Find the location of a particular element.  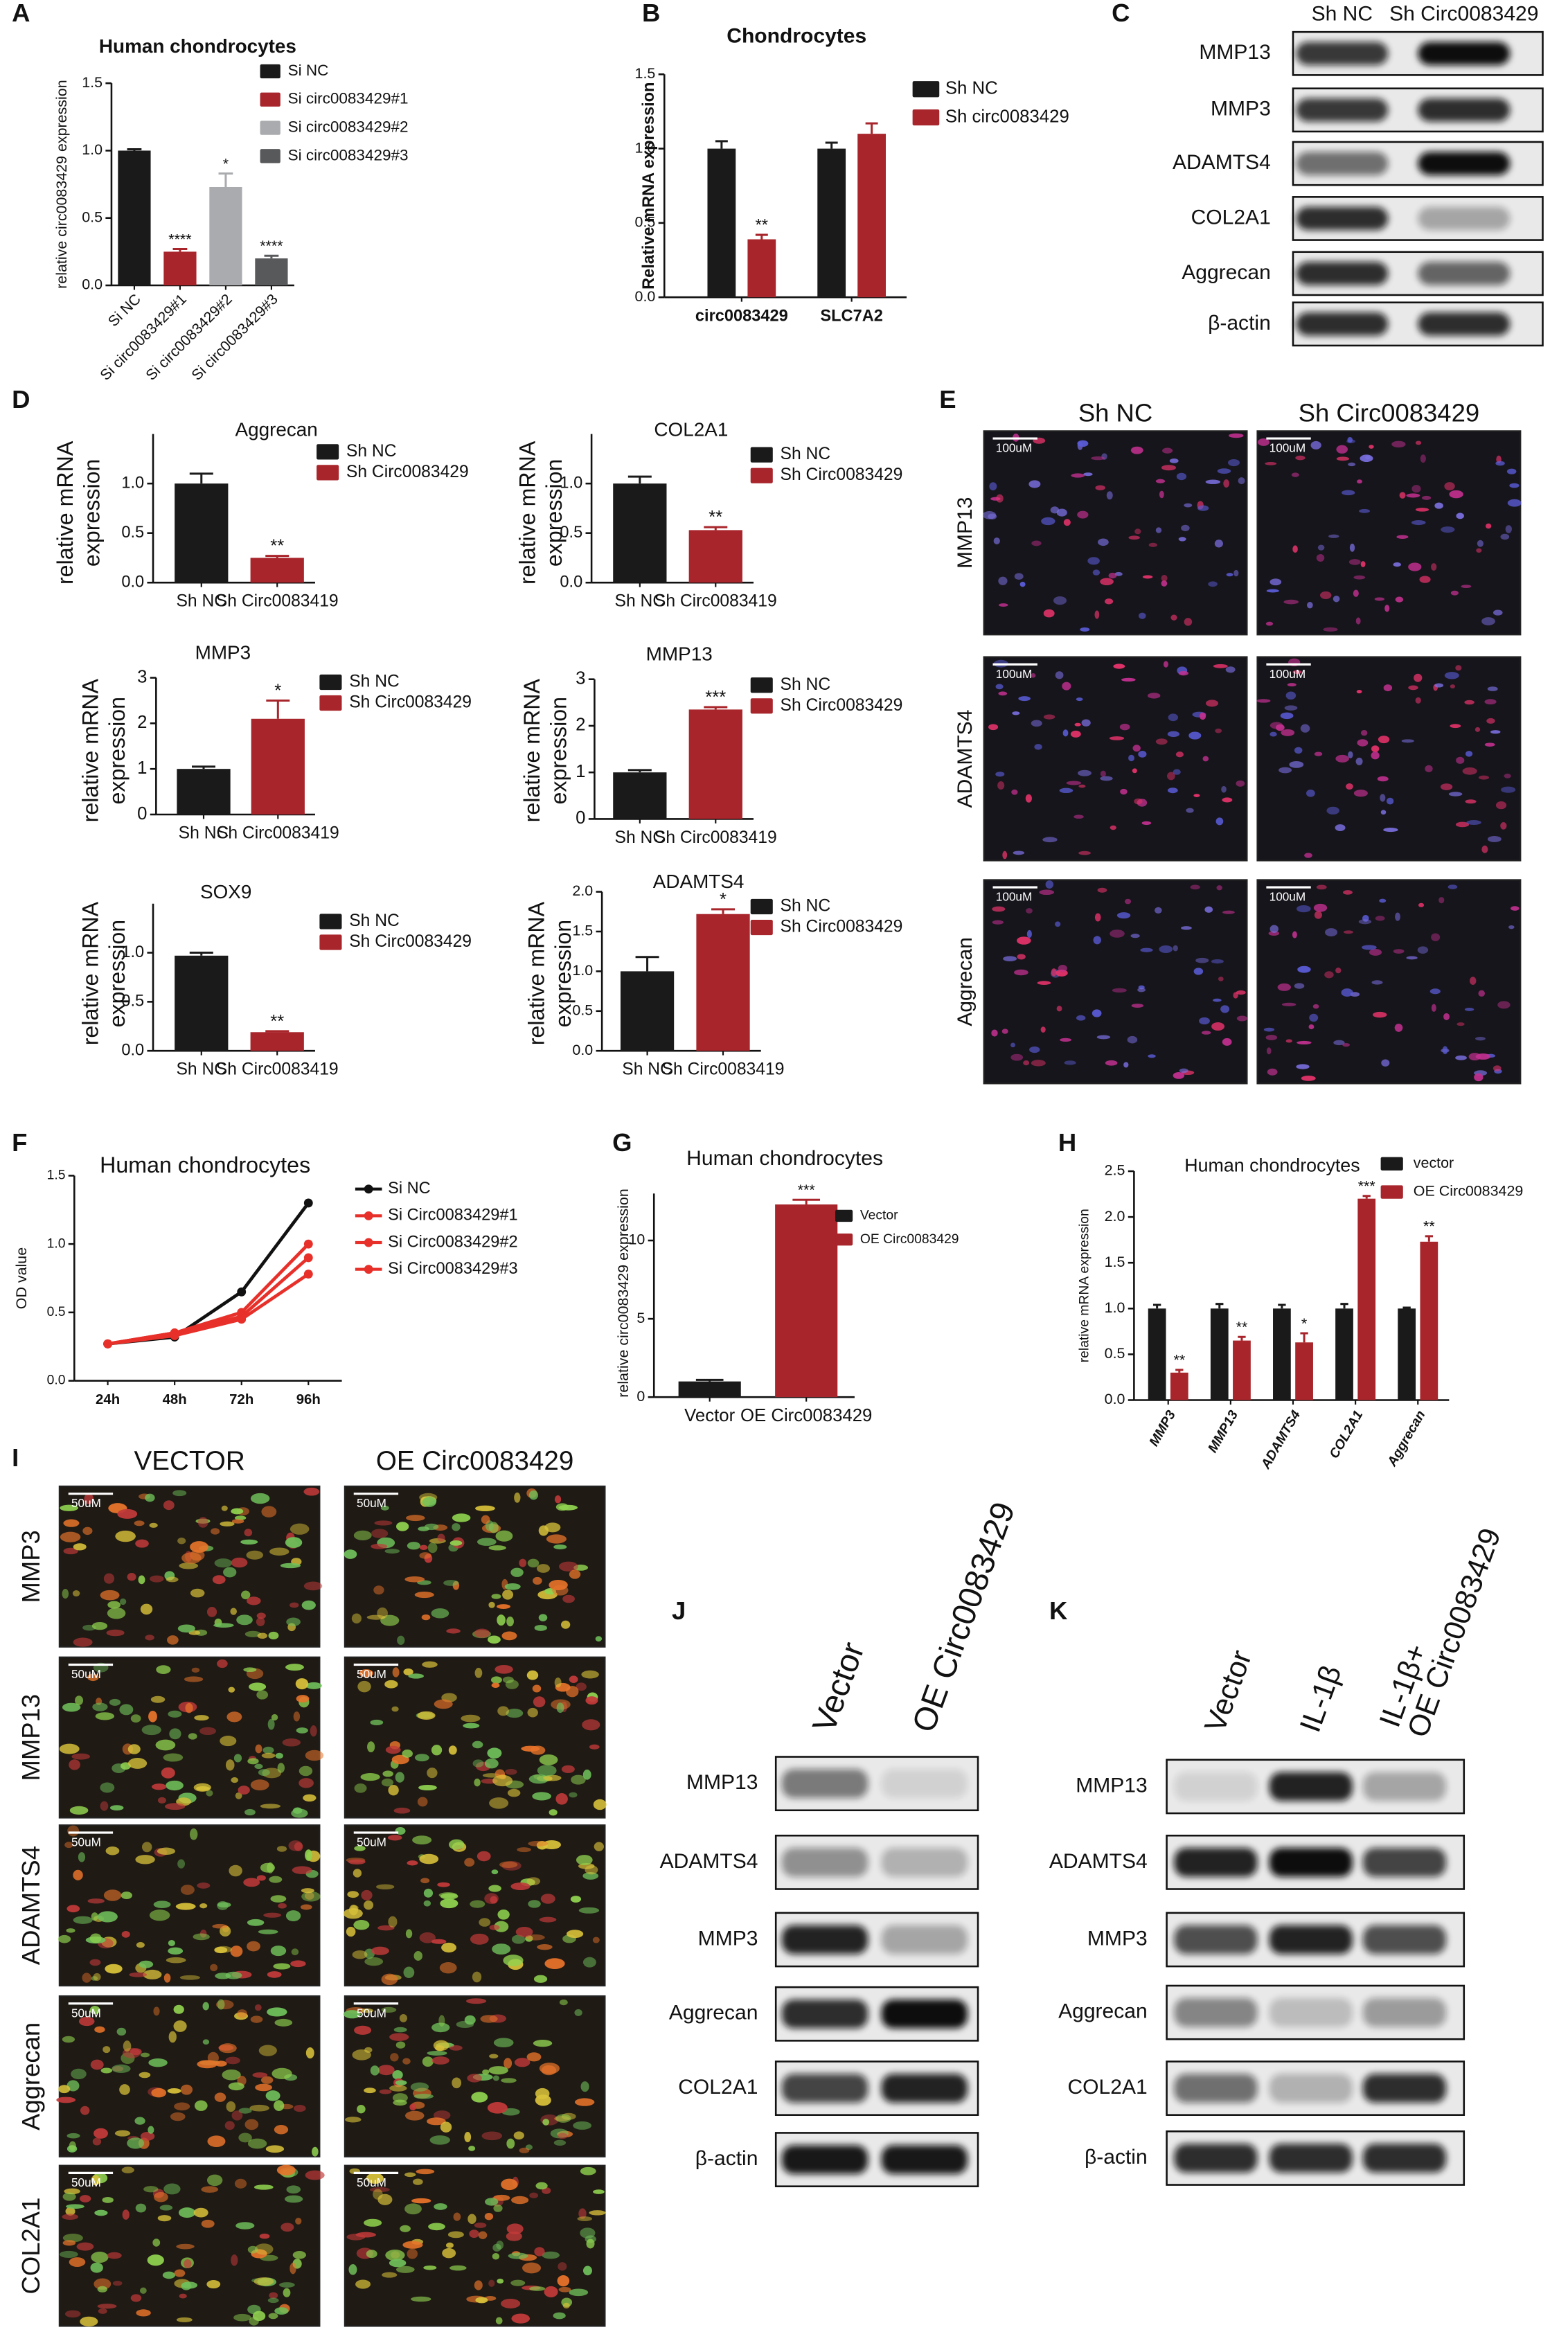

protein-label: COL2A1 is located at coordinates (718, 2087).